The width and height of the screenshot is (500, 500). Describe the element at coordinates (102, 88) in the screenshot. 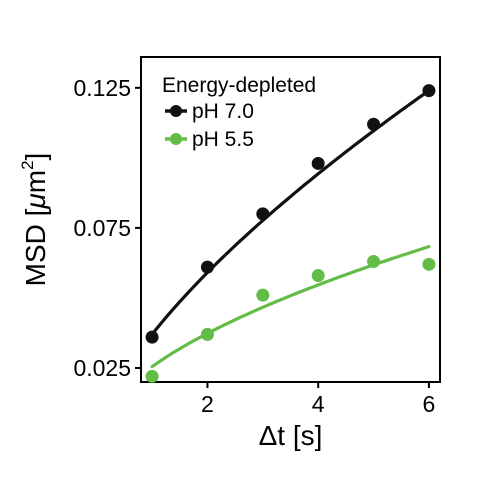

I see `y-tick-label: 0.125` at that location.